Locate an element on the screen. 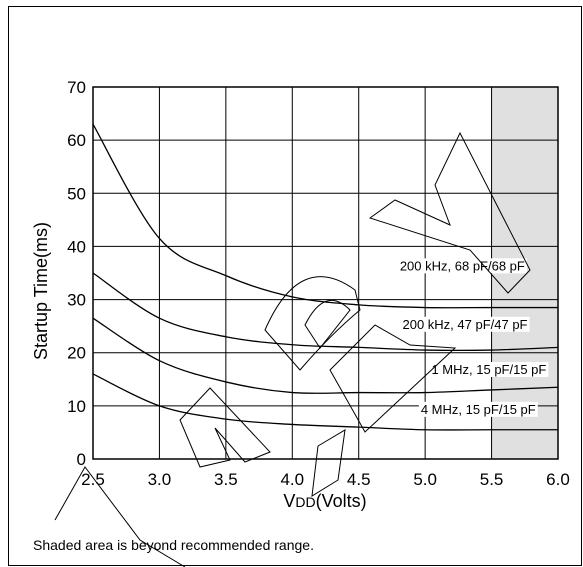  series-label-0: 200 kHz, 68 pF/68 pF is located at coordinates (462, 265).